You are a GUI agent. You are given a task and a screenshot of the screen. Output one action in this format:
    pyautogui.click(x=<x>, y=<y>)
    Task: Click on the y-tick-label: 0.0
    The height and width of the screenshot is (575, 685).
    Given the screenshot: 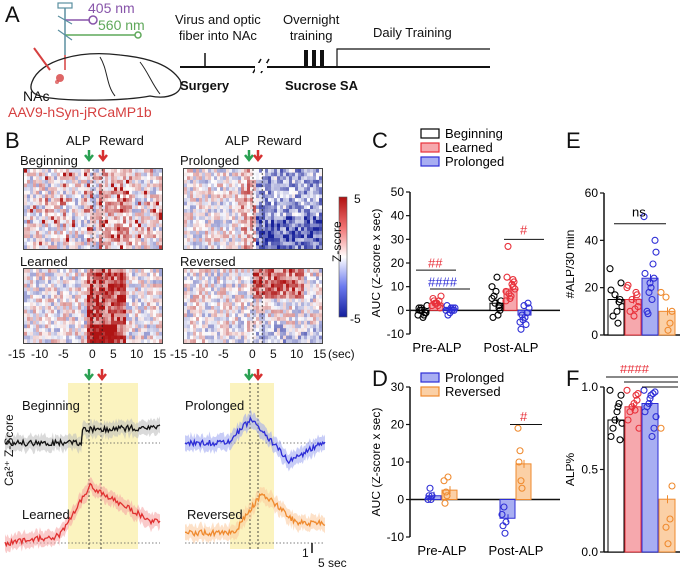 What is the action you would take?
    pyautogui.click(x=589, y=552)
    